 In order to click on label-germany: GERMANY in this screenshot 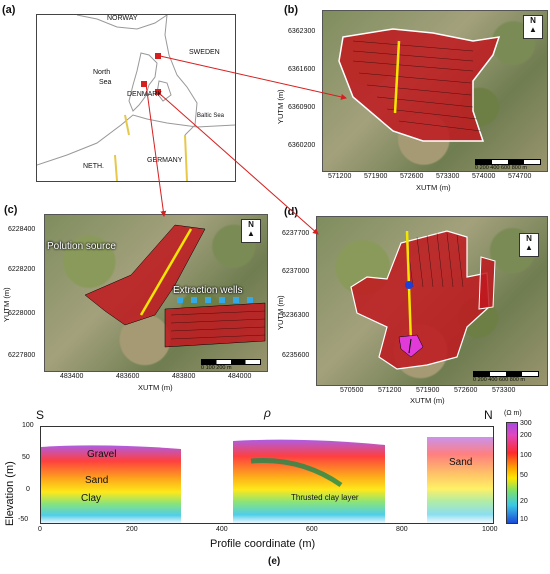, I will do `click(165, 160)`.